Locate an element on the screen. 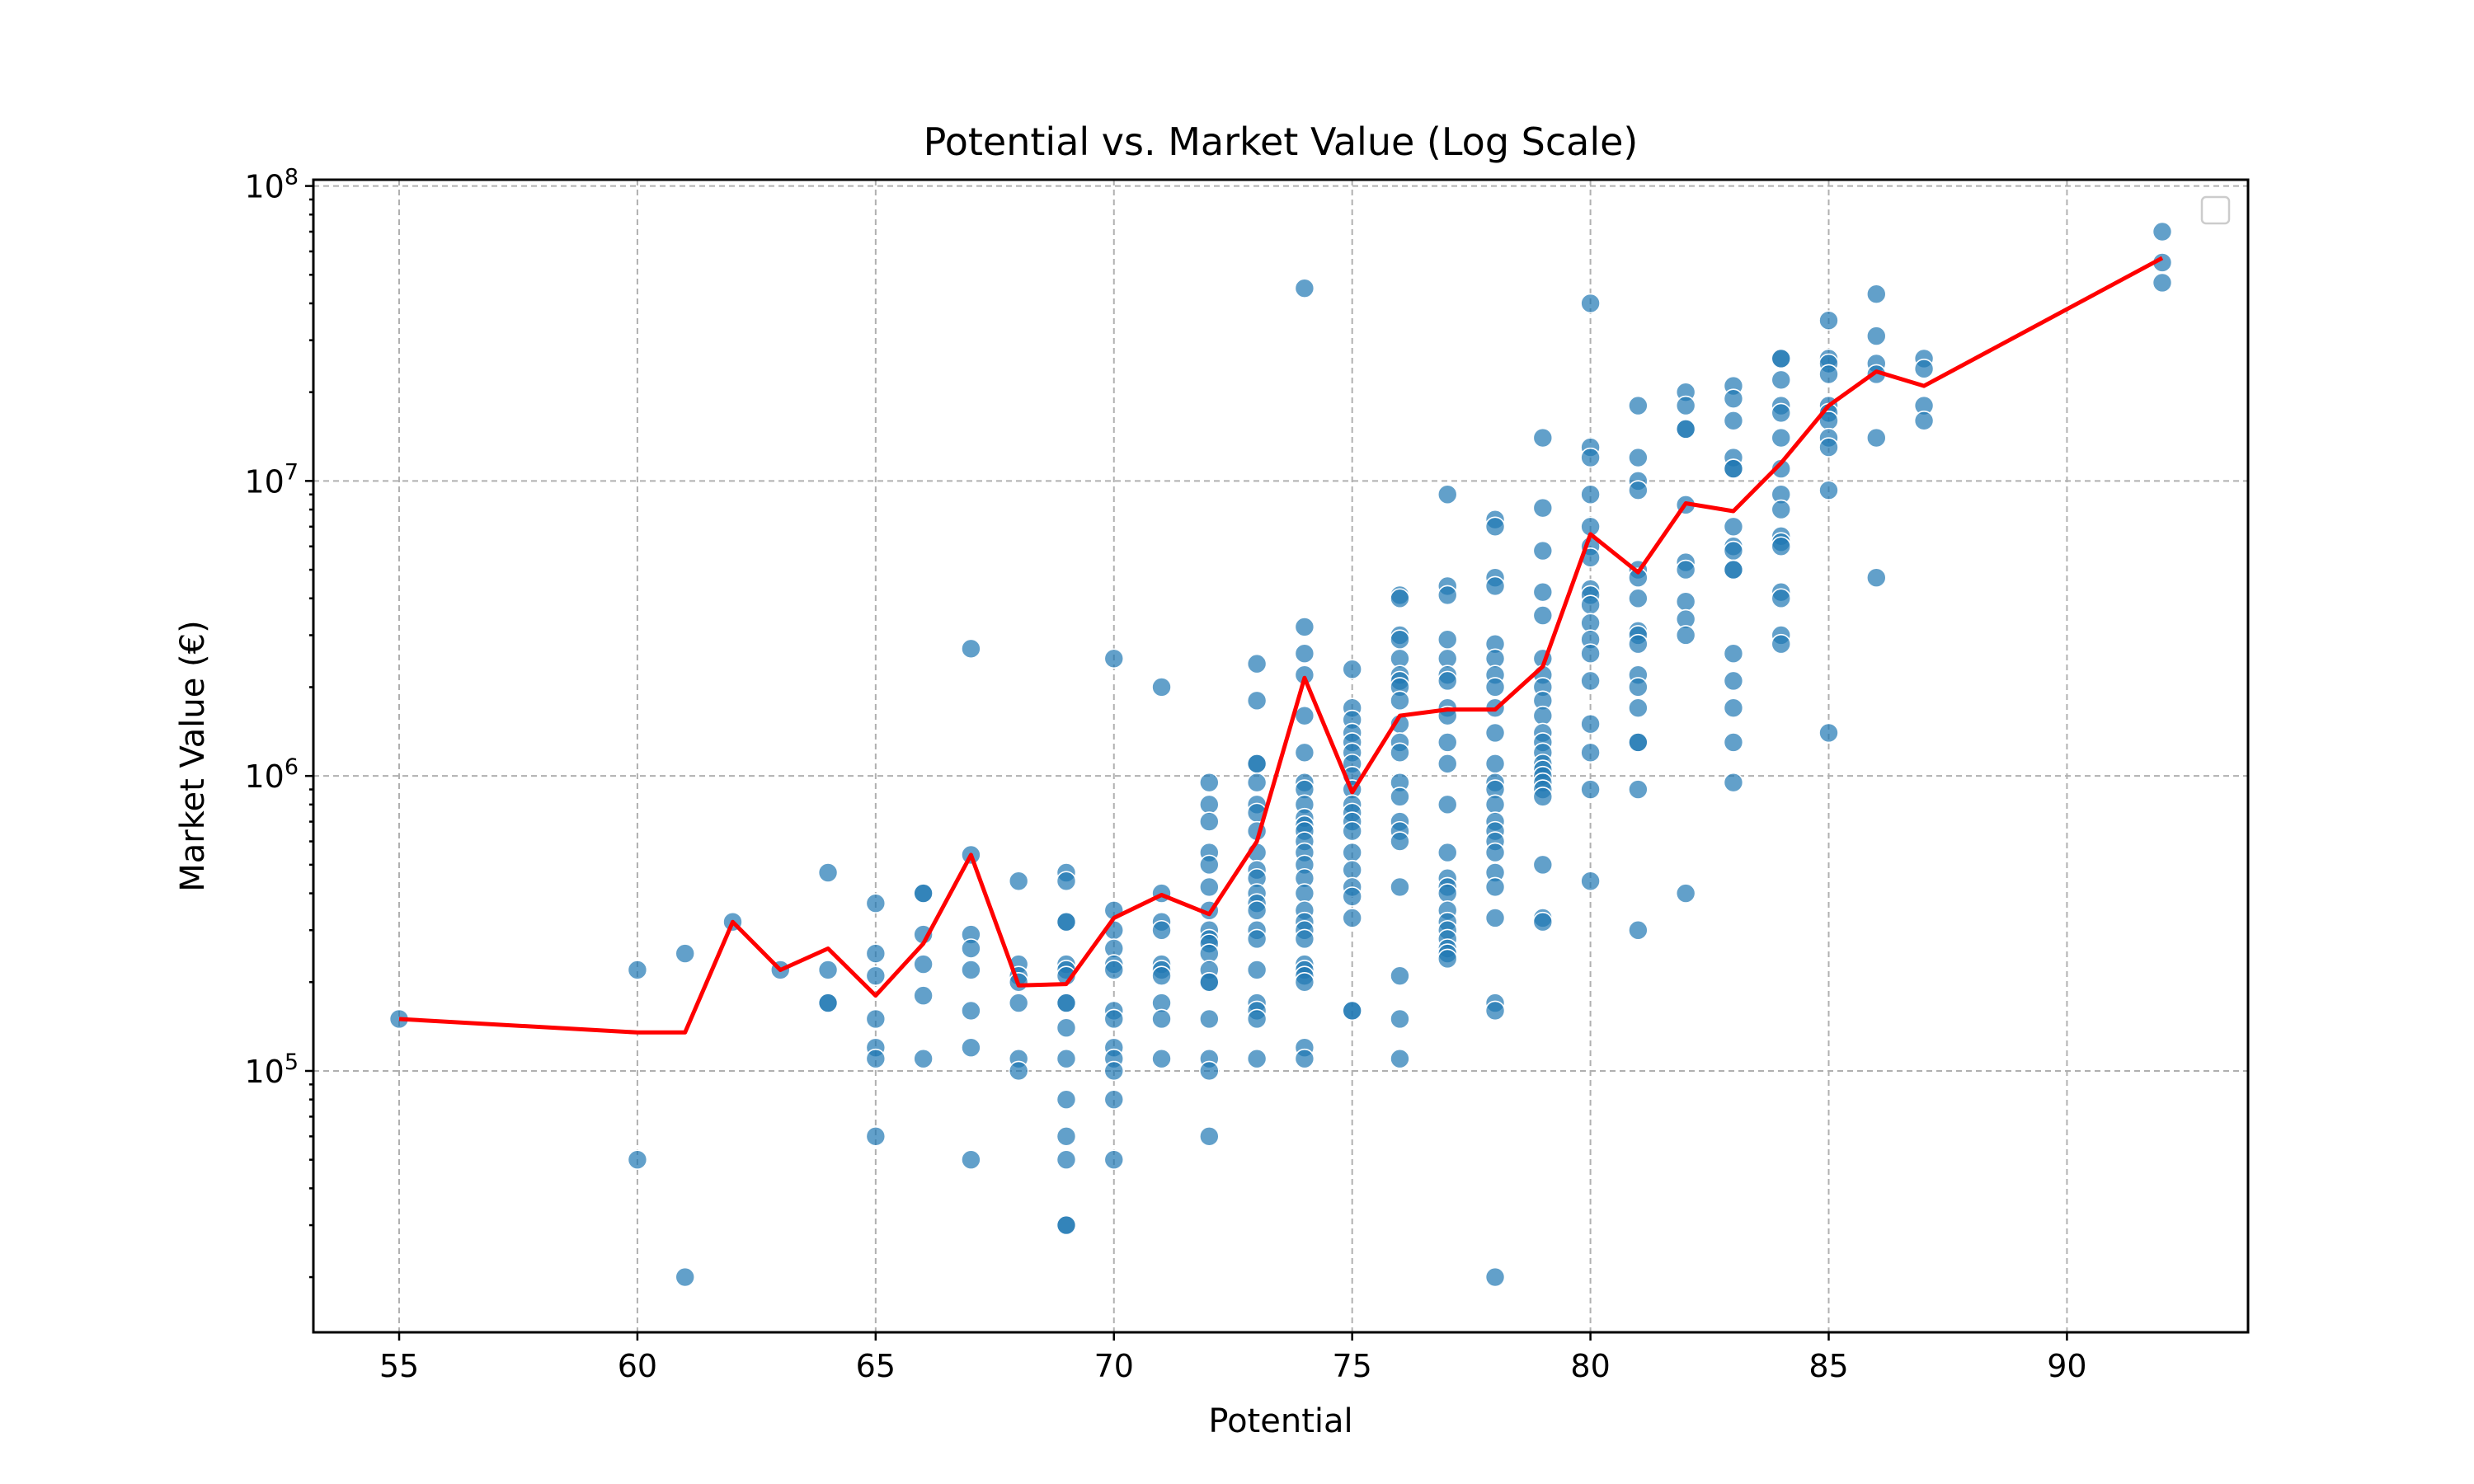 The height and width of the screenshot is (1484, 2474). x-tick-label: 80 is located at coordinates (1590, 1366).